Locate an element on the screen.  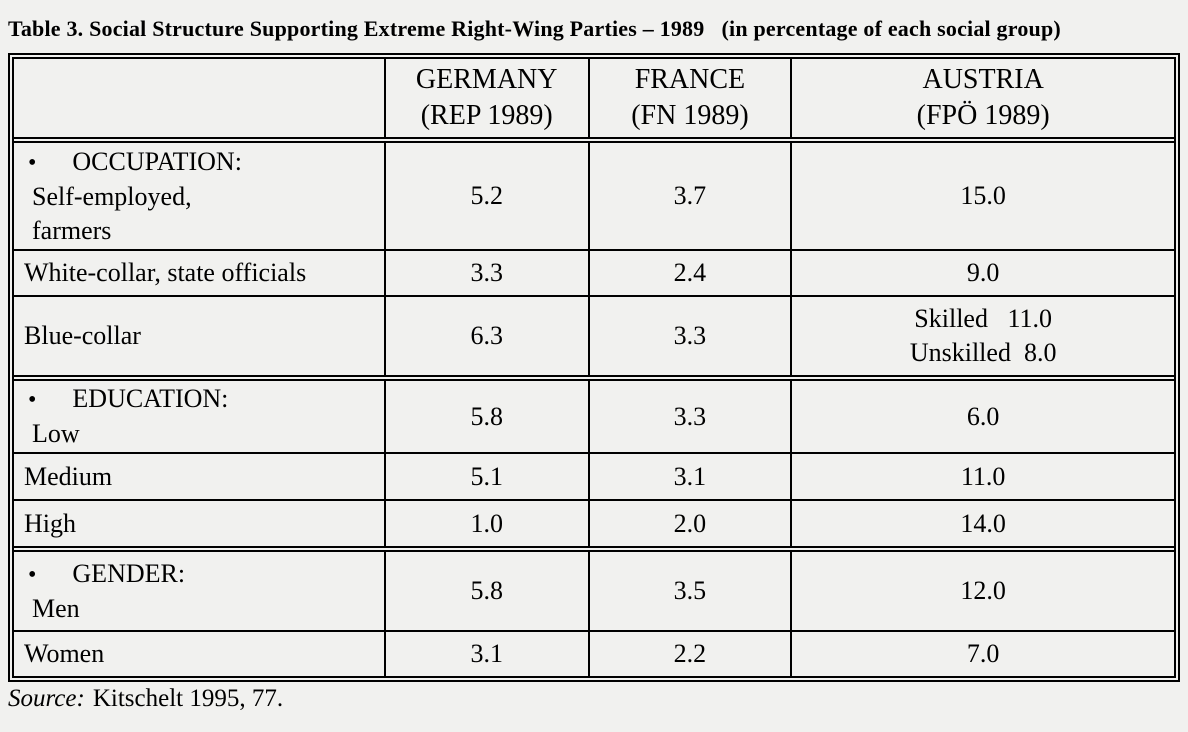
row-label-gender: • GENDER: Men is located at coordinates (199, 591).